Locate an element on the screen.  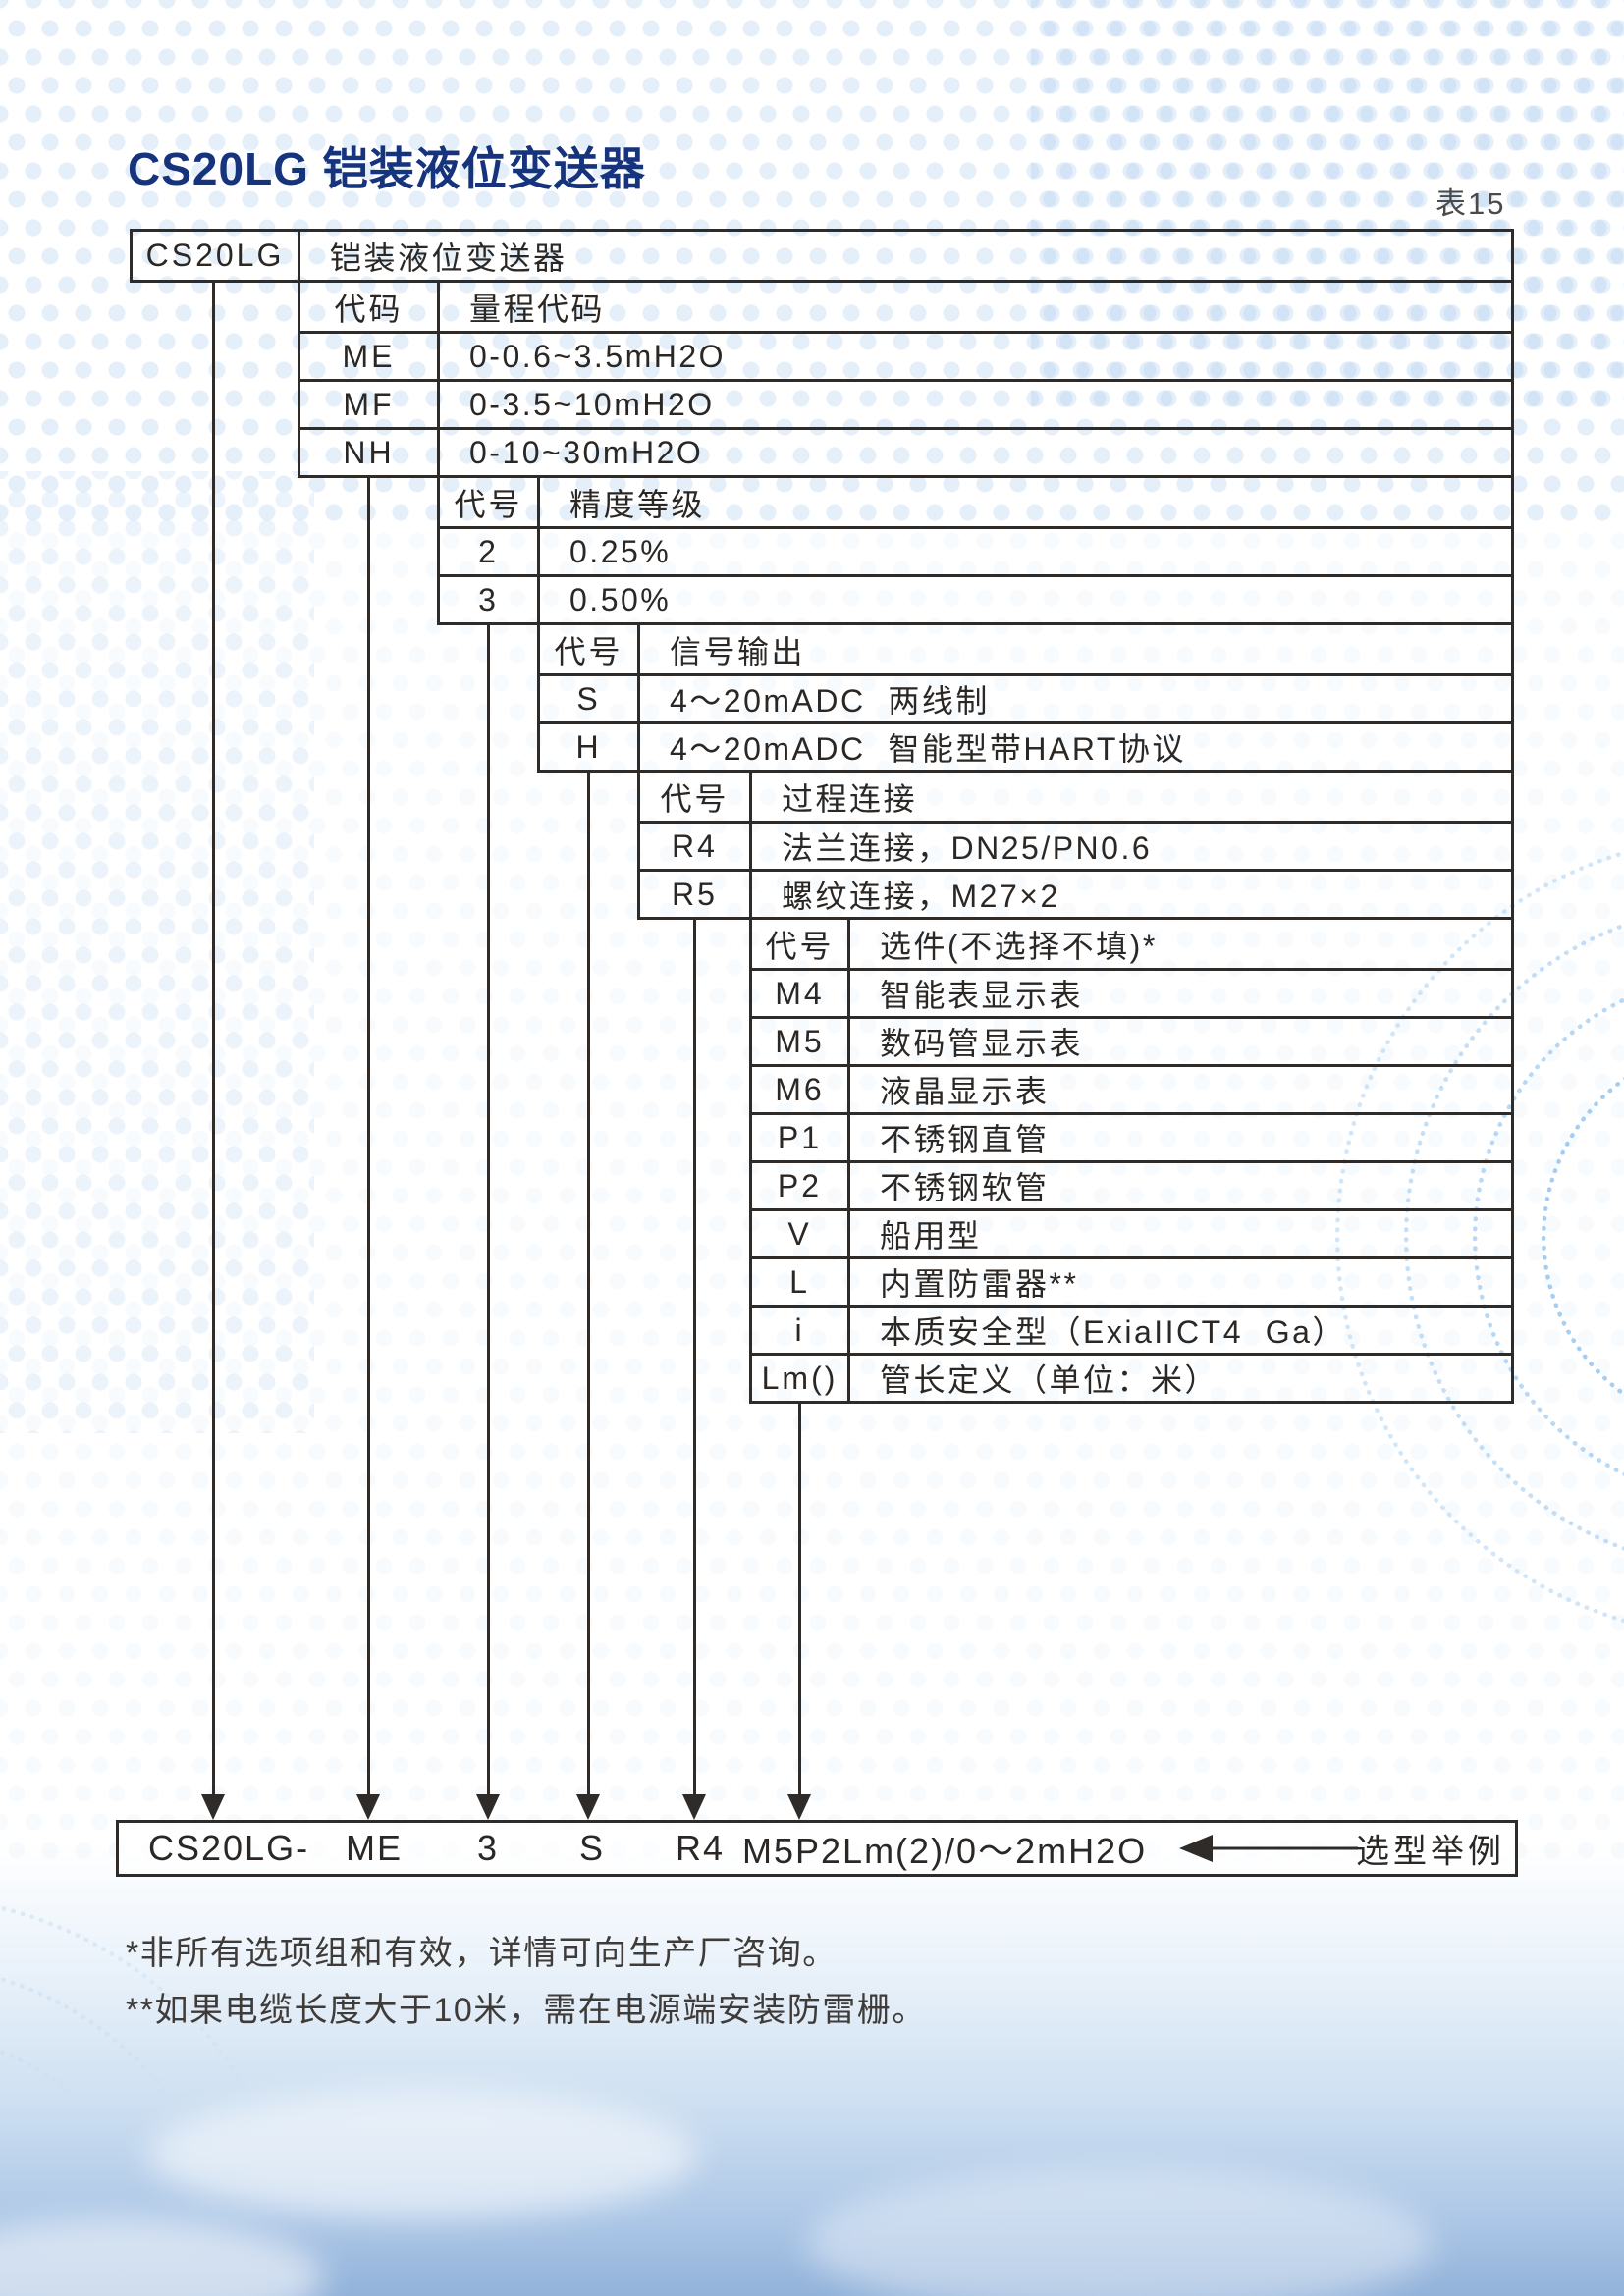
desc-header-cell: 选件(不选择不填)* is located at coordinates (1019, 946).